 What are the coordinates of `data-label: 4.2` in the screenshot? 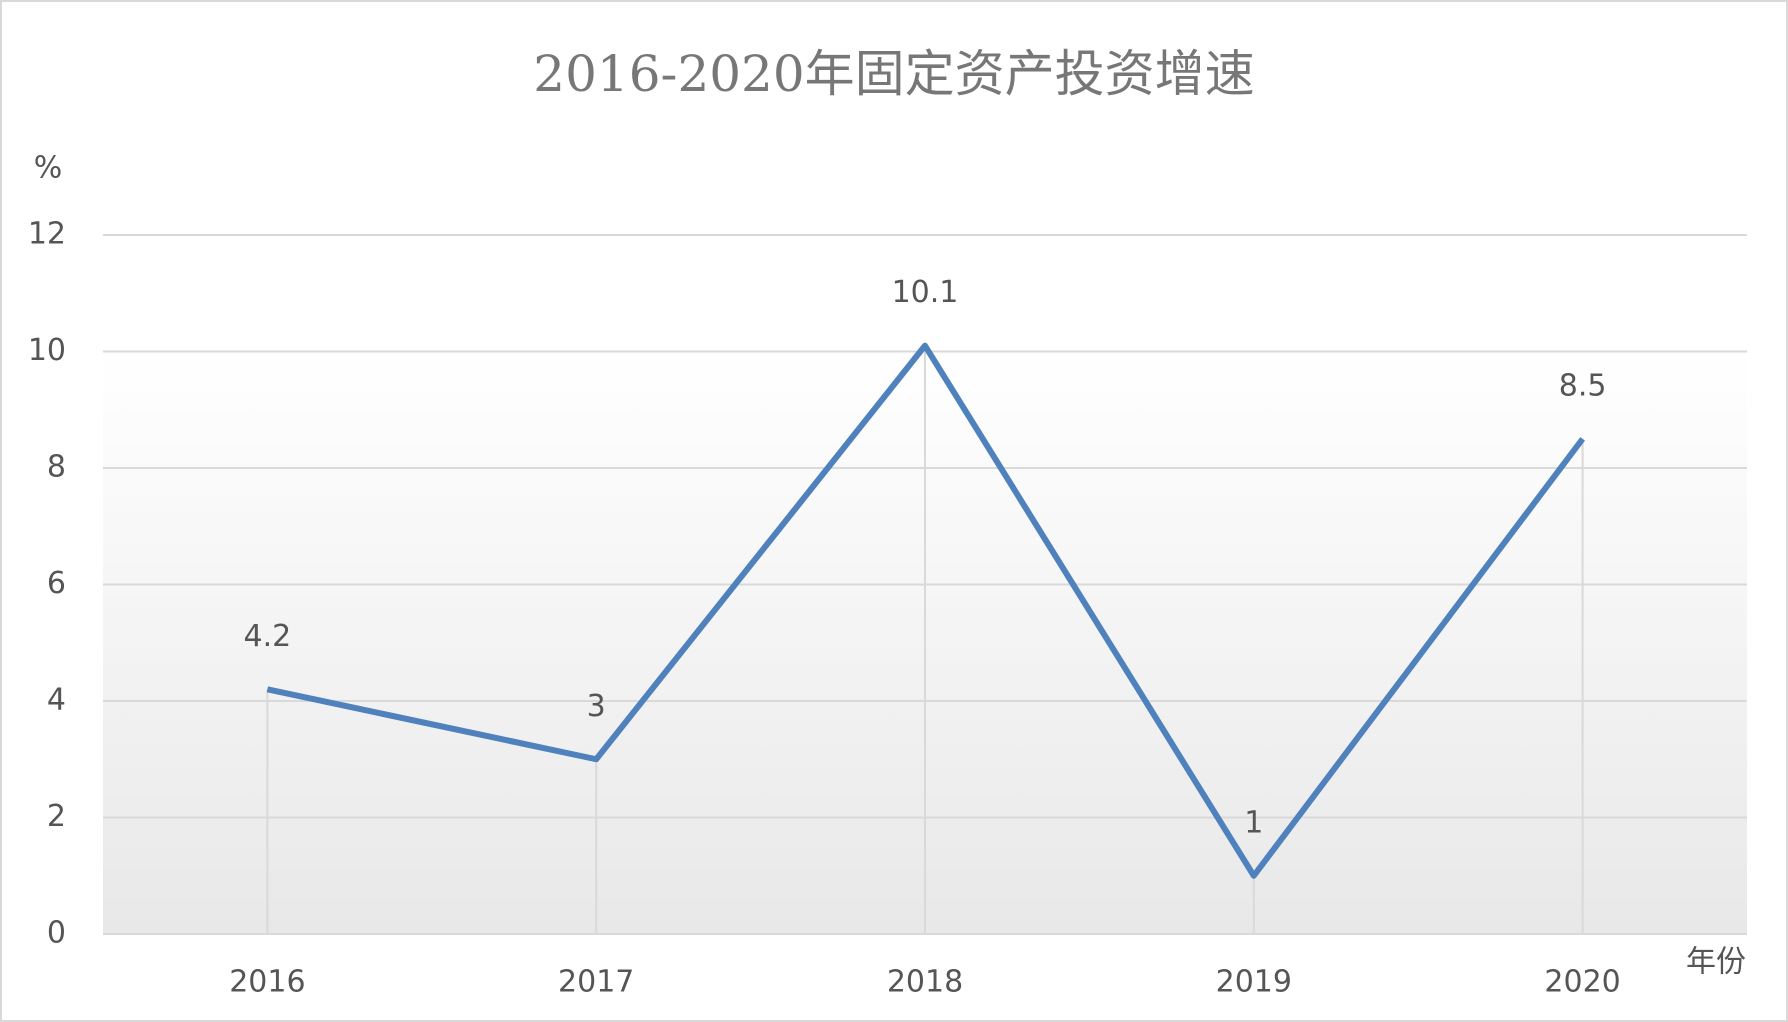 It's located at (268, 636).